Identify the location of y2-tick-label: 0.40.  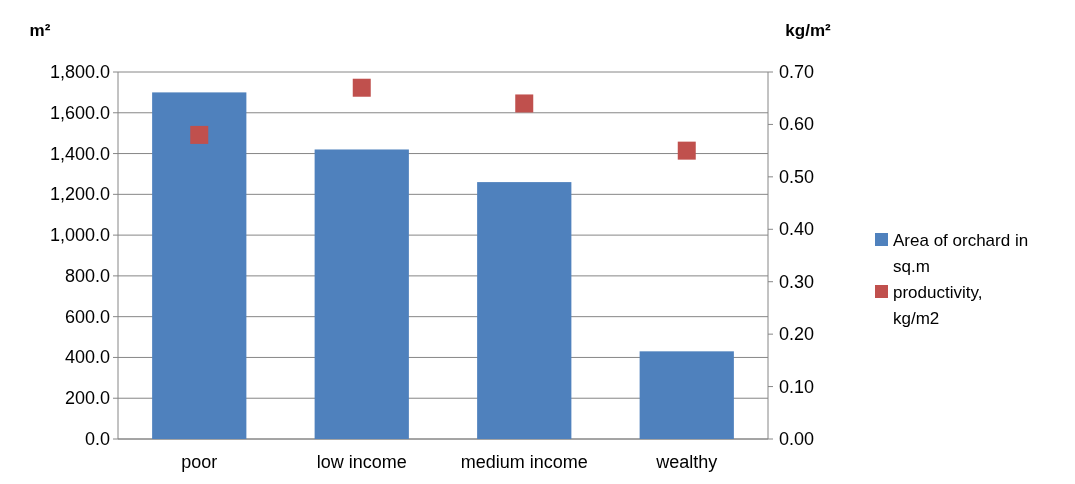
(797, 229).